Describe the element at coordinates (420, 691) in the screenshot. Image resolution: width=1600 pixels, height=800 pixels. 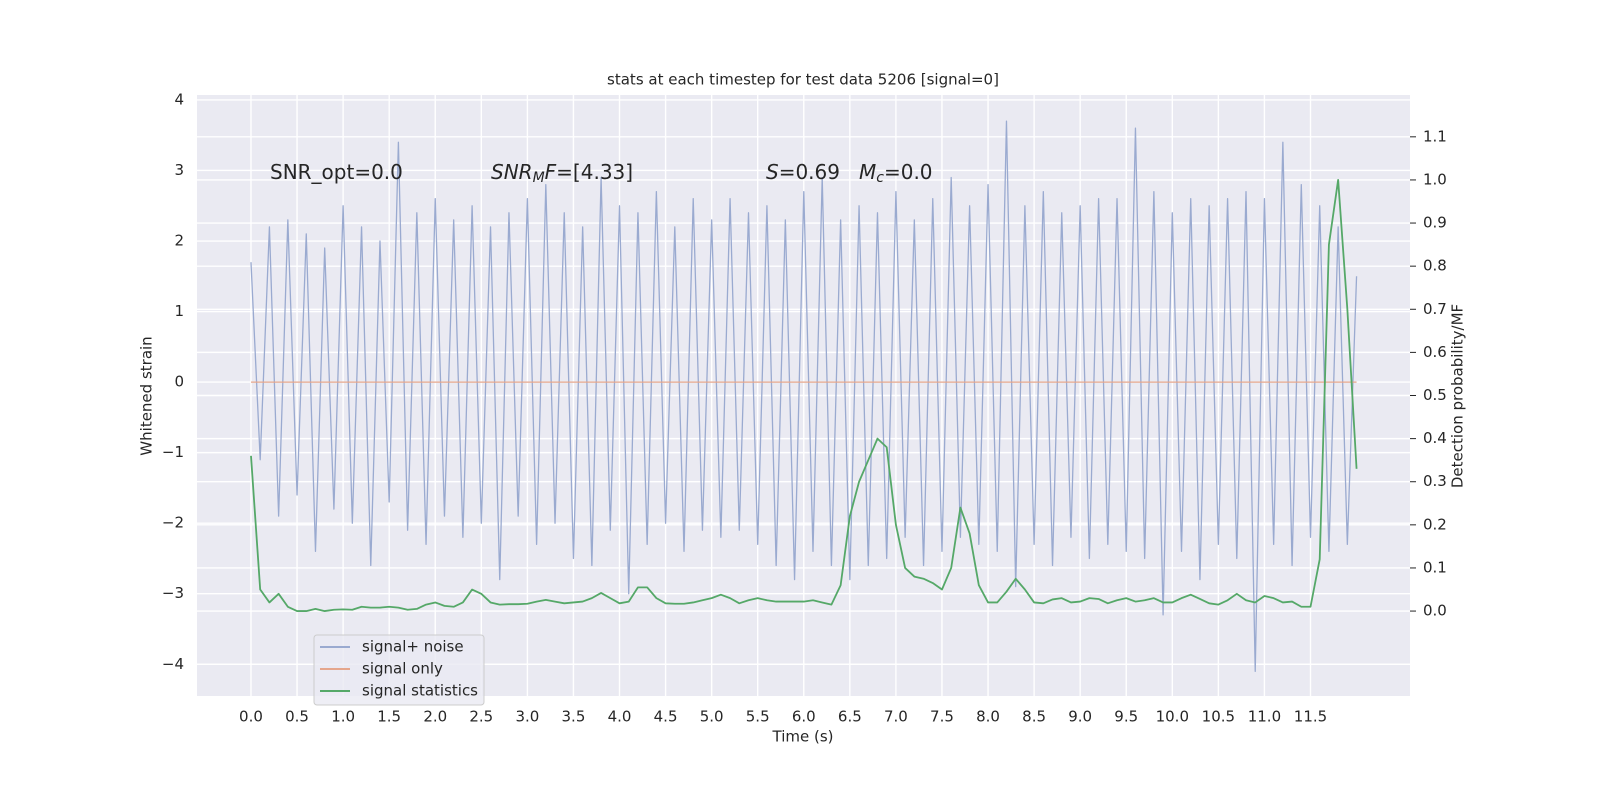
I see `legend-label: signal statistics` at that location.